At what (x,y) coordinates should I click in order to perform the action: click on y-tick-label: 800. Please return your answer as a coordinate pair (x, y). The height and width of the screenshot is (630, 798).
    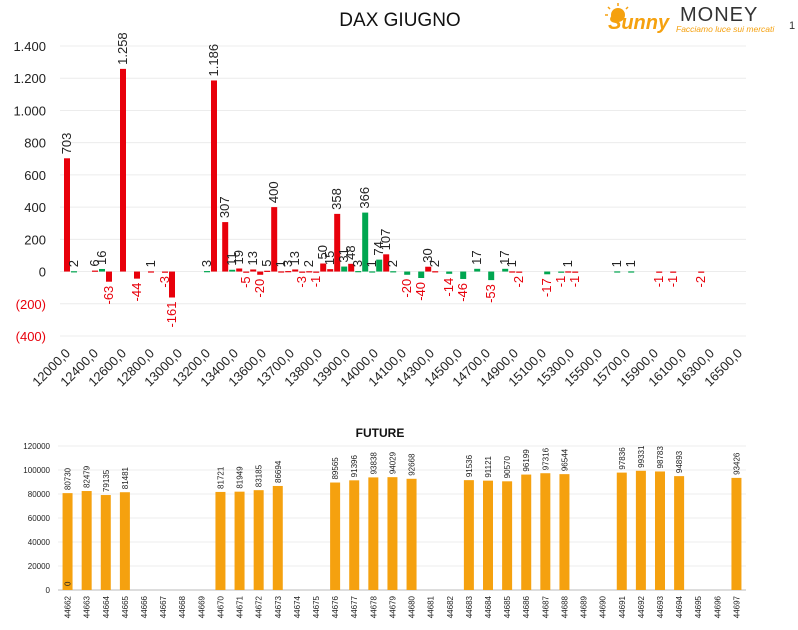
    Looking at the image, I should click on (35, 143).